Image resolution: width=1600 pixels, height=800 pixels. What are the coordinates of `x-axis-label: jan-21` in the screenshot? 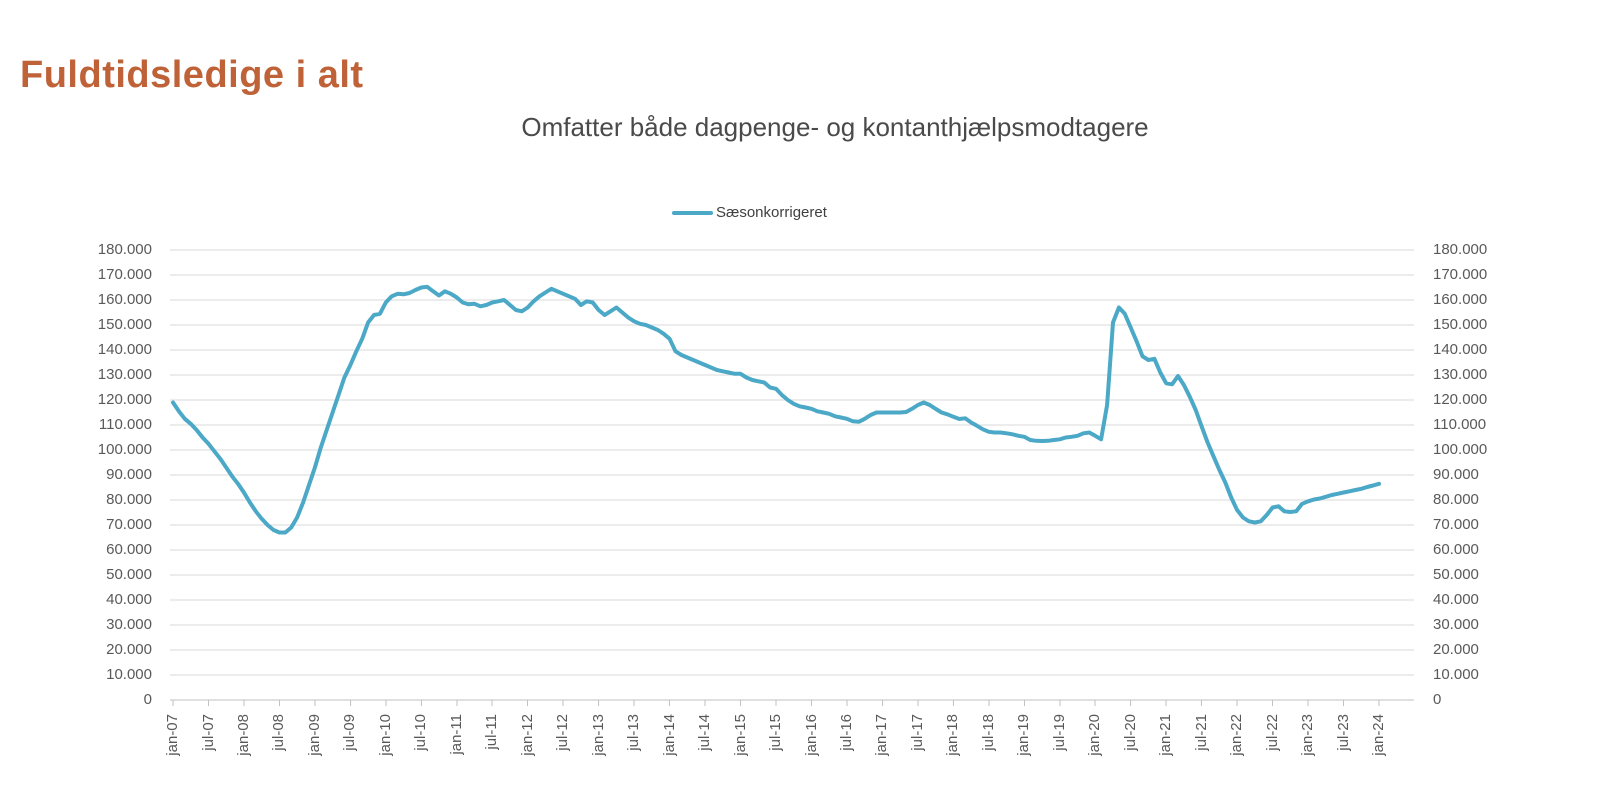 It's located at (1166, 735).